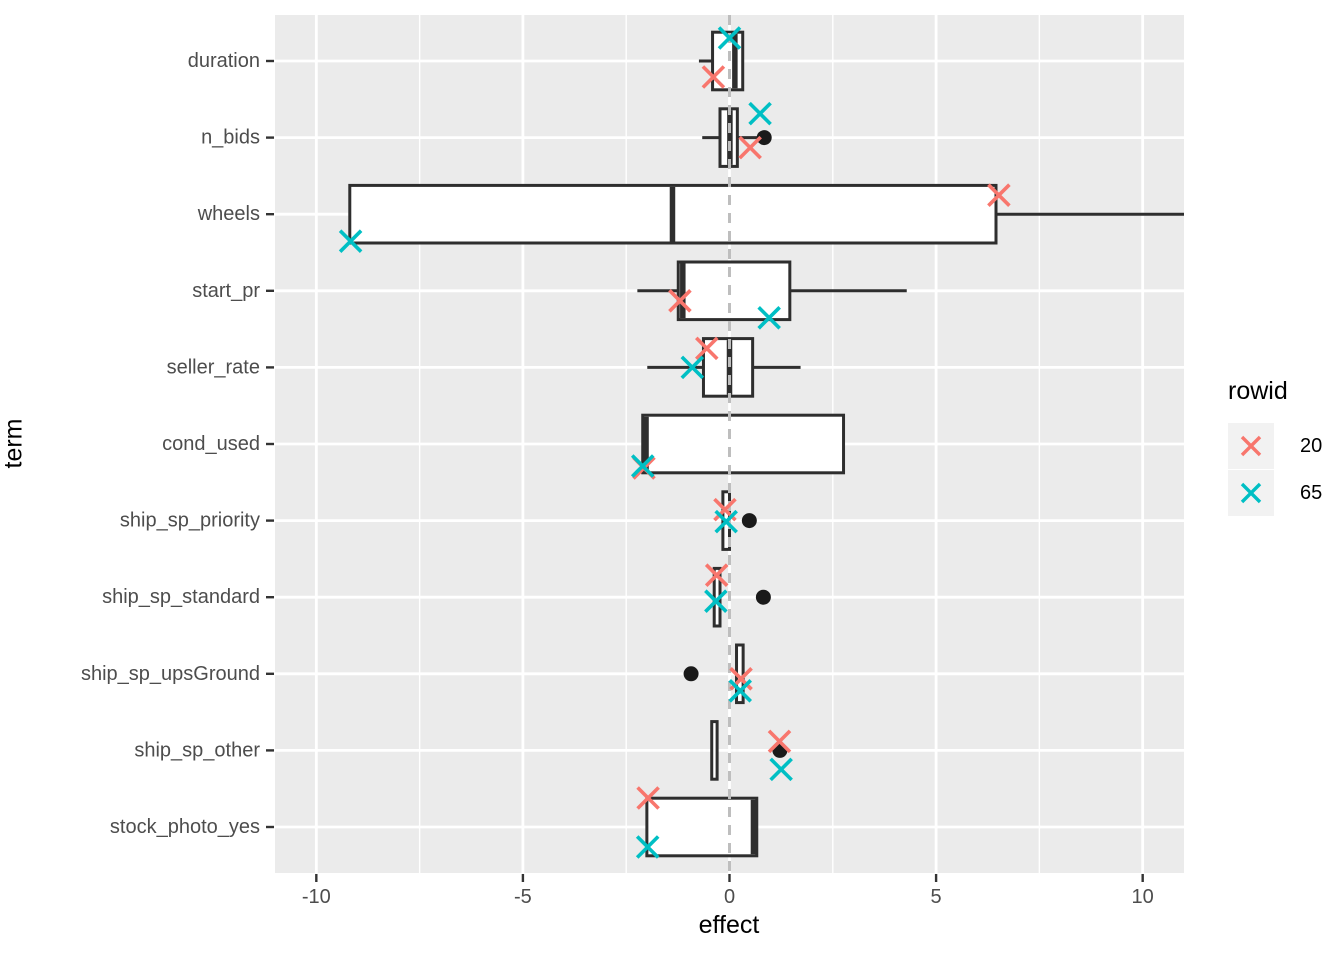 This screenshot has width=1344, height=960. Describe the element at coordinates (714, 750) in the screenshot. I see `box-ship_sp_other` at that location.